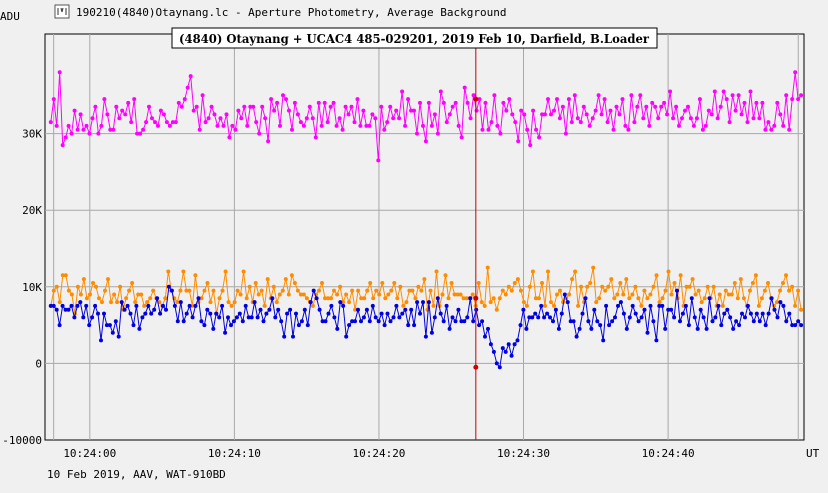 The width and height of the screenshot is (828, 493). Describe the element at coordinates (38, 363) in the screenshot. I see `y-tick-label: 0` at that location.